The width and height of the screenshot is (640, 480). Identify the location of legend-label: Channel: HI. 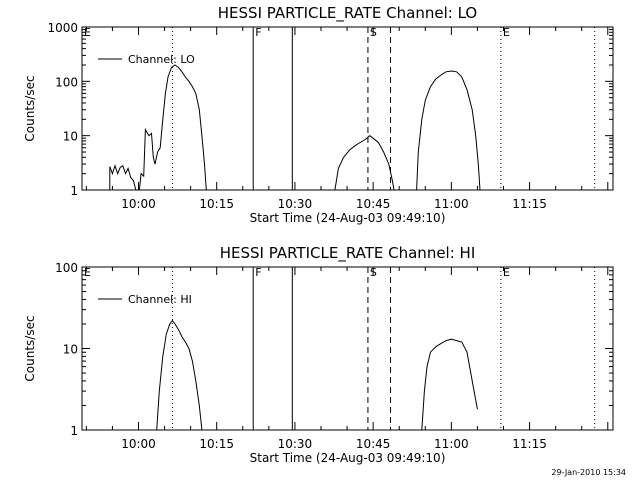
(160, 299).